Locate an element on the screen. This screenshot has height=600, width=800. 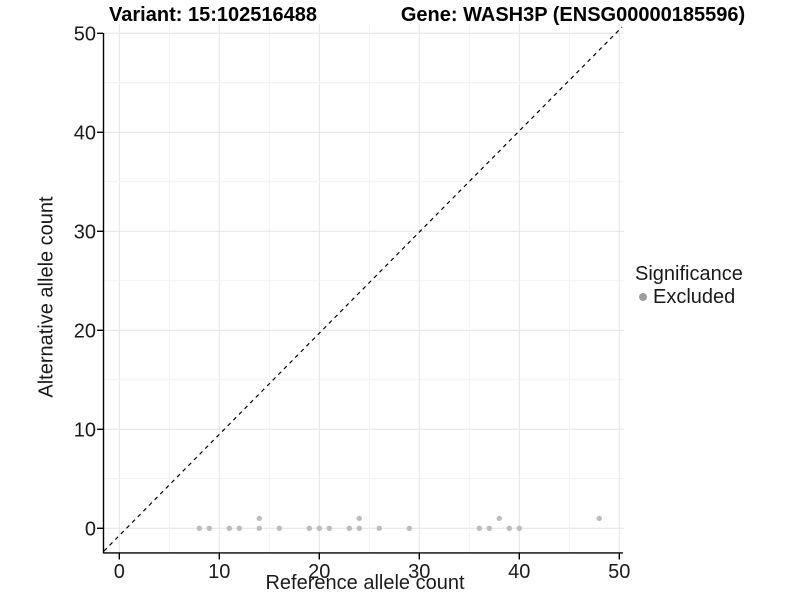
y-axis-title: Alternative allele count is located at coordinates (46, 297).